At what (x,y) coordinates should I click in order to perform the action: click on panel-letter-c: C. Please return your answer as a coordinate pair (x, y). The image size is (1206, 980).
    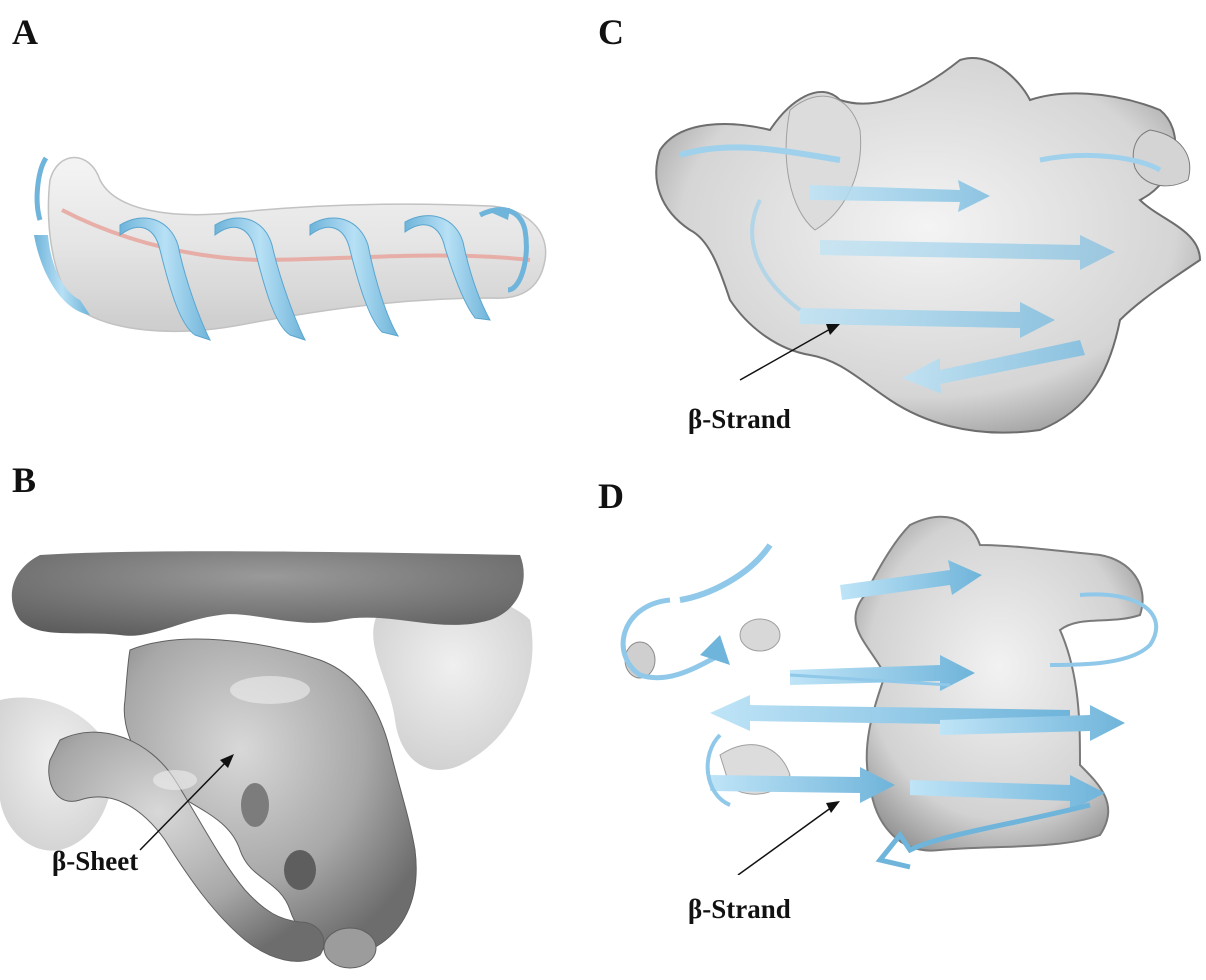
    Looking at the image, I should click on (611, 32).